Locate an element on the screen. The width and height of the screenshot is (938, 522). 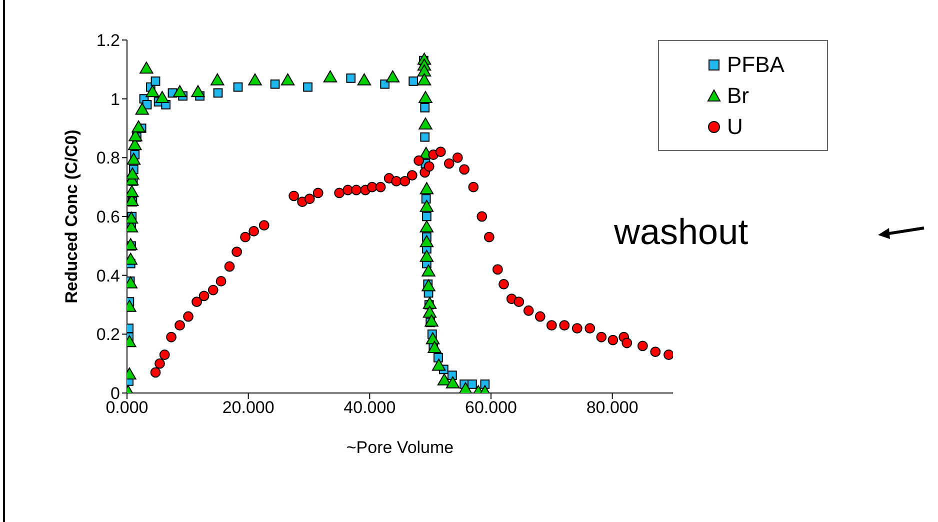
x-tick-label: 0.000 is located at coordinates (127, 408).